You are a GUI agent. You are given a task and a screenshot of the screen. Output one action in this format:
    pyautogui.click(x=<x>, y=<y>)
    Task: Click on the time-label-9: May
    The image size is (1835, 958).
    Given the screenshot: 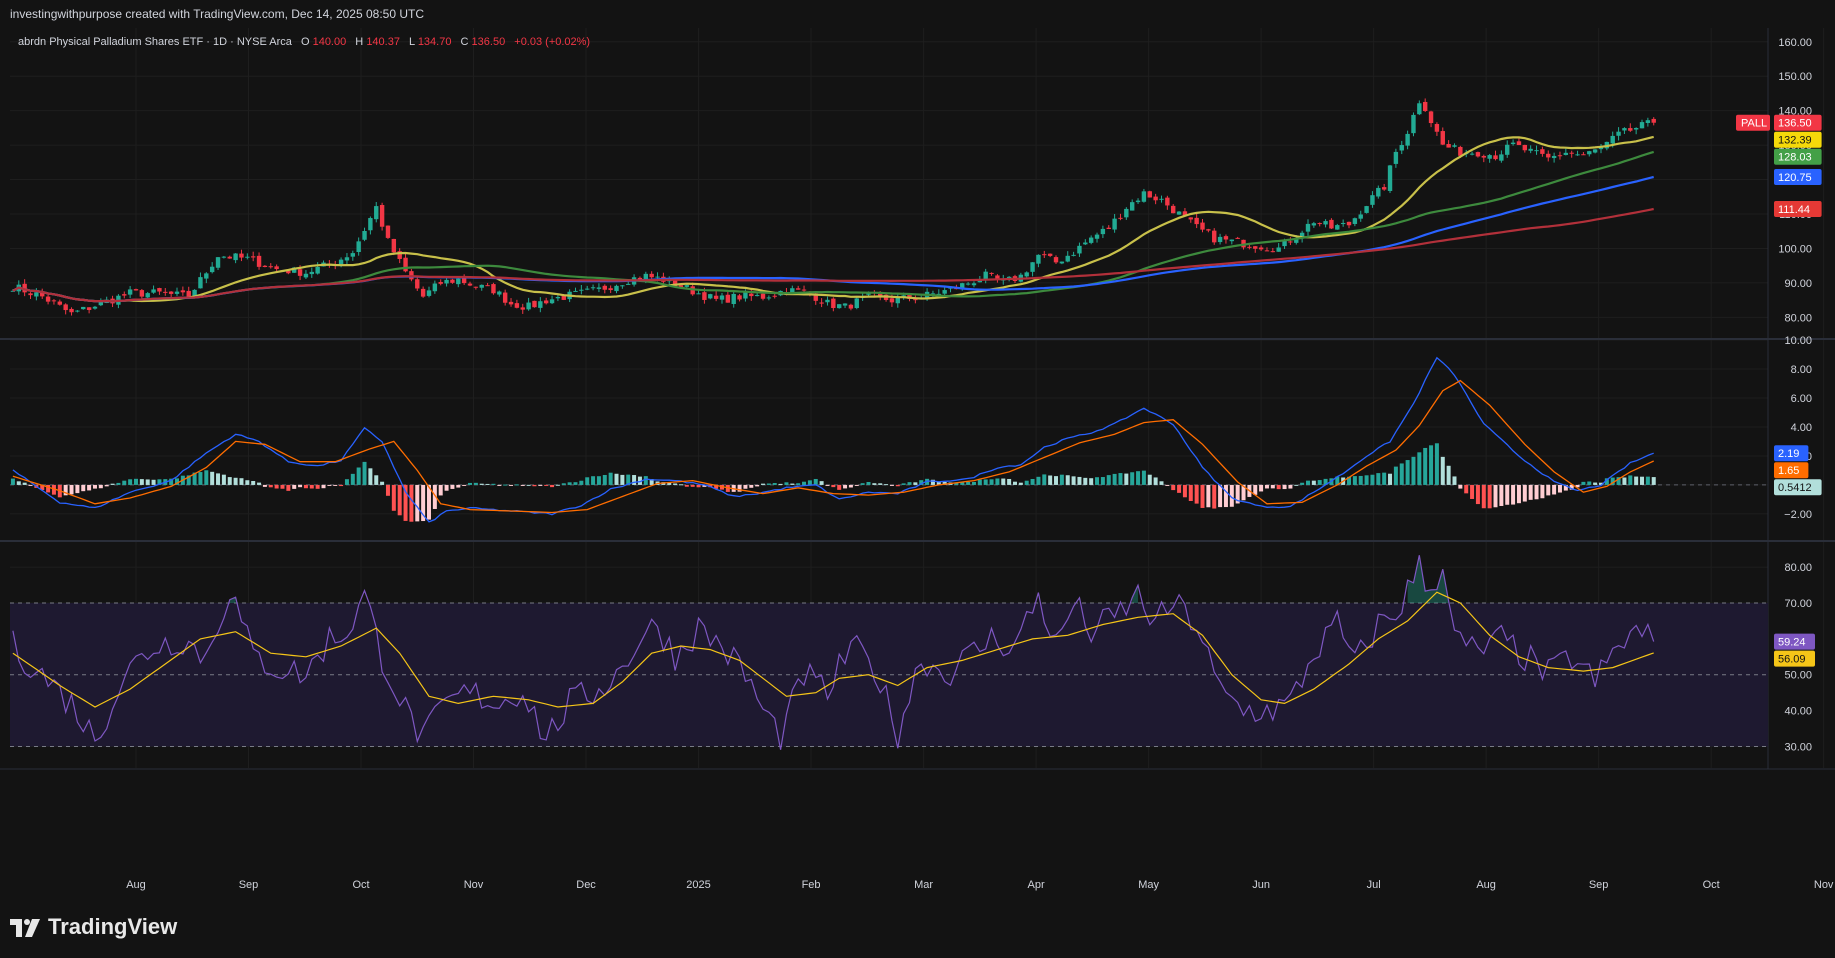 What is the action you would take?
    pyautogui.click(x=1148, y=885)
    